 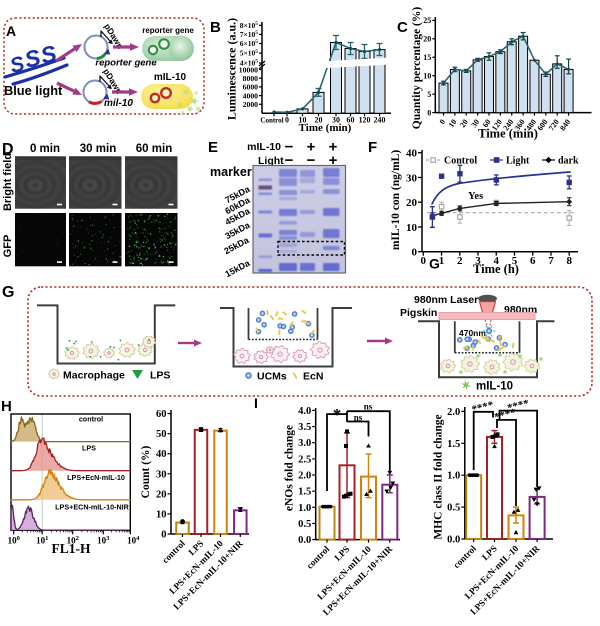 I want to click on svg-text: H, so click(x=6, y=406).